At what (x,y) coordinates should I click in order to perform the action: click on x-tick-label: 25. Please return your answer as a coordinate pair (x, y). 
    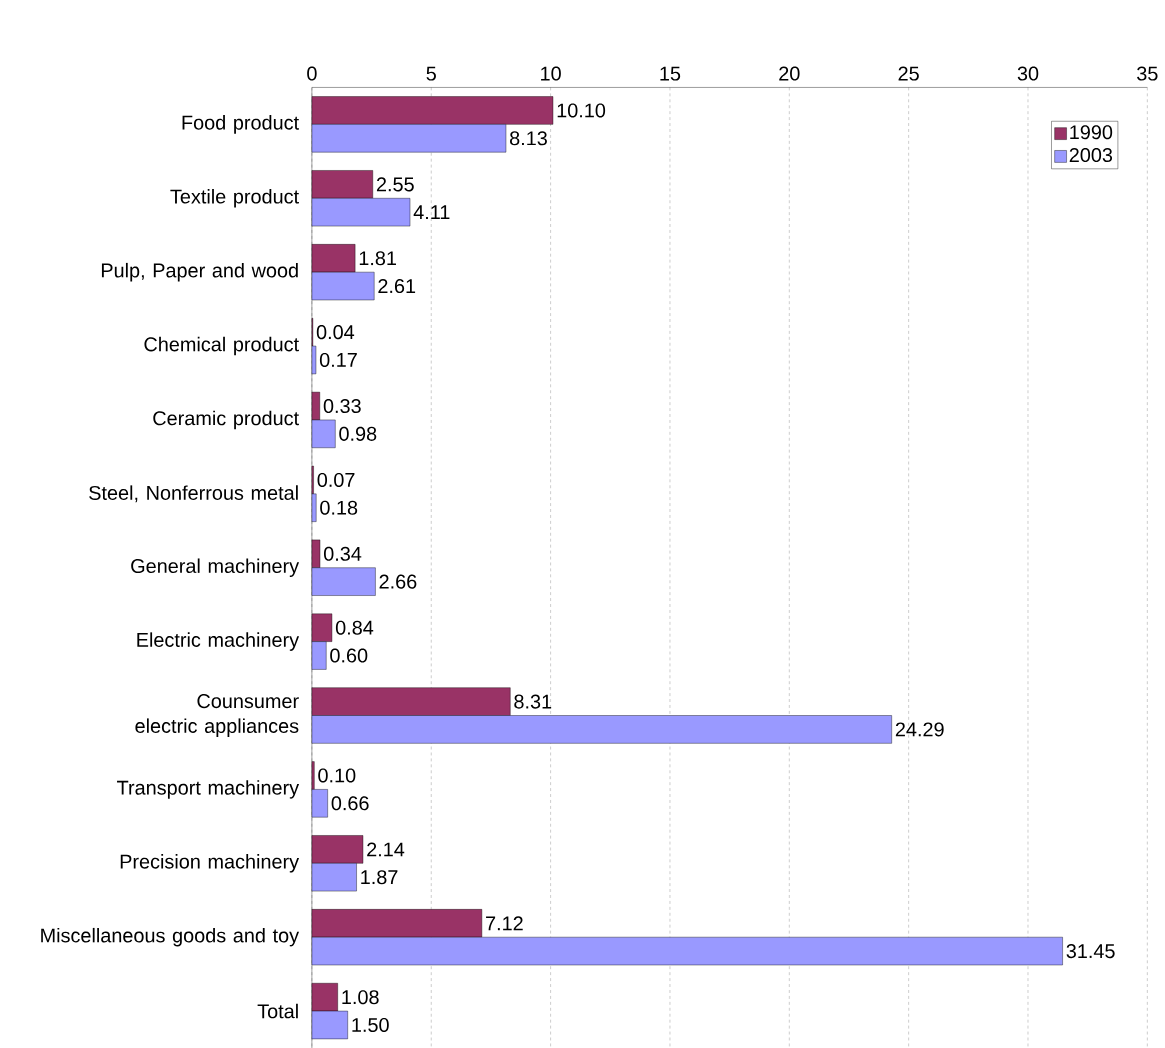
    Looking at the image, I should click on (908, 73).